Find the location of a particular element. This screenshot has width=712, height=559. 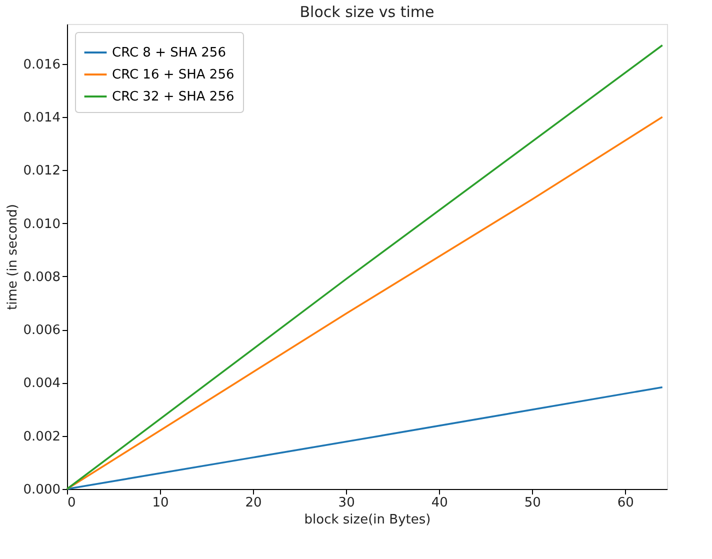

y-tick-label: 0.010 is located at coordinates (41, 224).